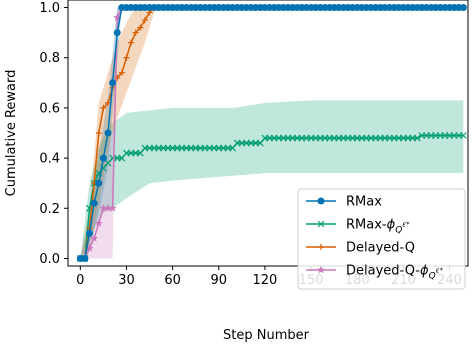  Describe the element at coordinates (80, 280) in the screenshot. I see `x-tick-label: 0` at that location.